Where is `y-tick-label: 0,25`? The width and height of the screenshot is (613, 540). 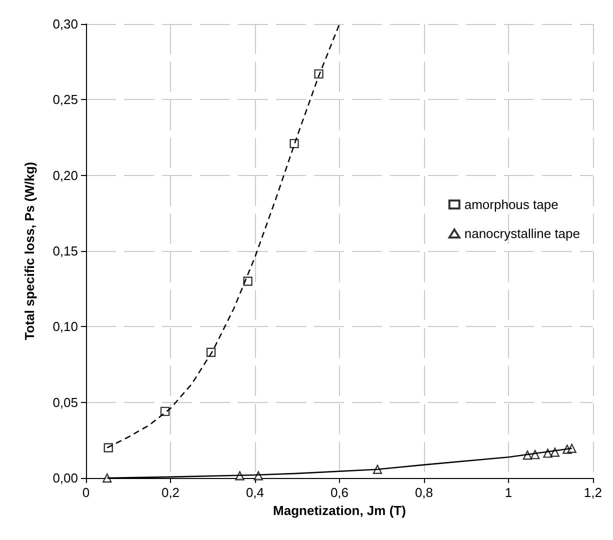
y-tick-label: 0,25 is located at coordinates (65, 100).